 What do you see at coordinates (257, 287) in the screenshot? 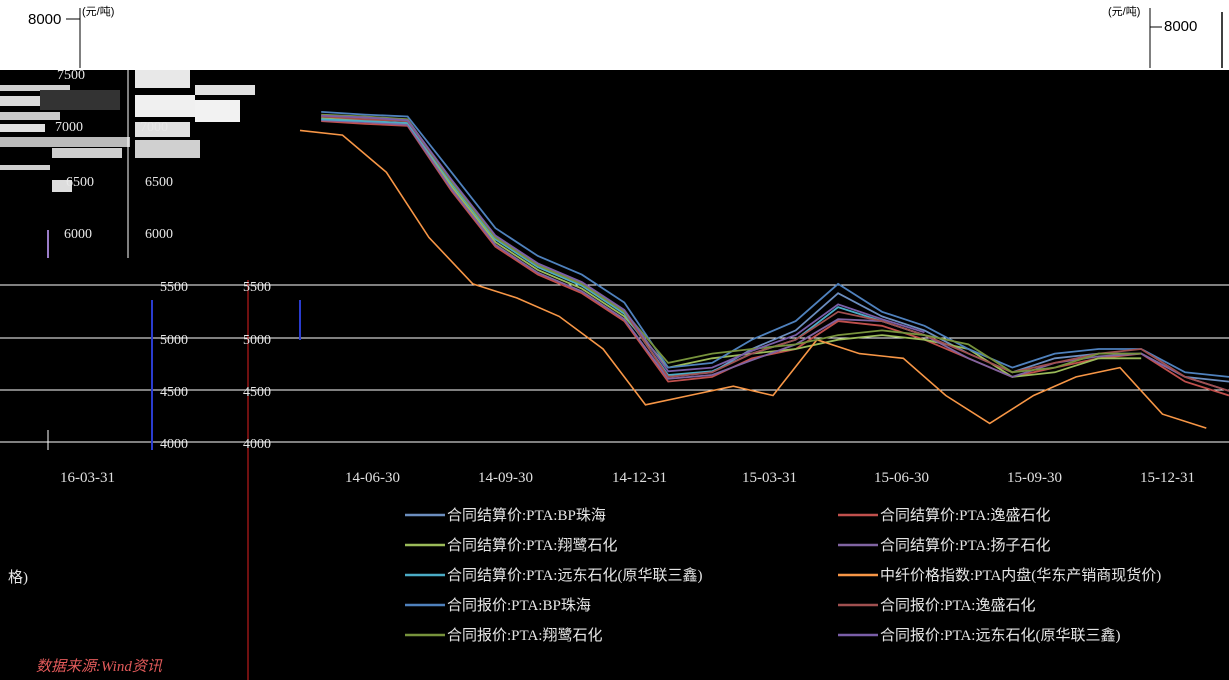
I see `y-tick-lower-mid-0: 5500` at bounding box center [257, 287].